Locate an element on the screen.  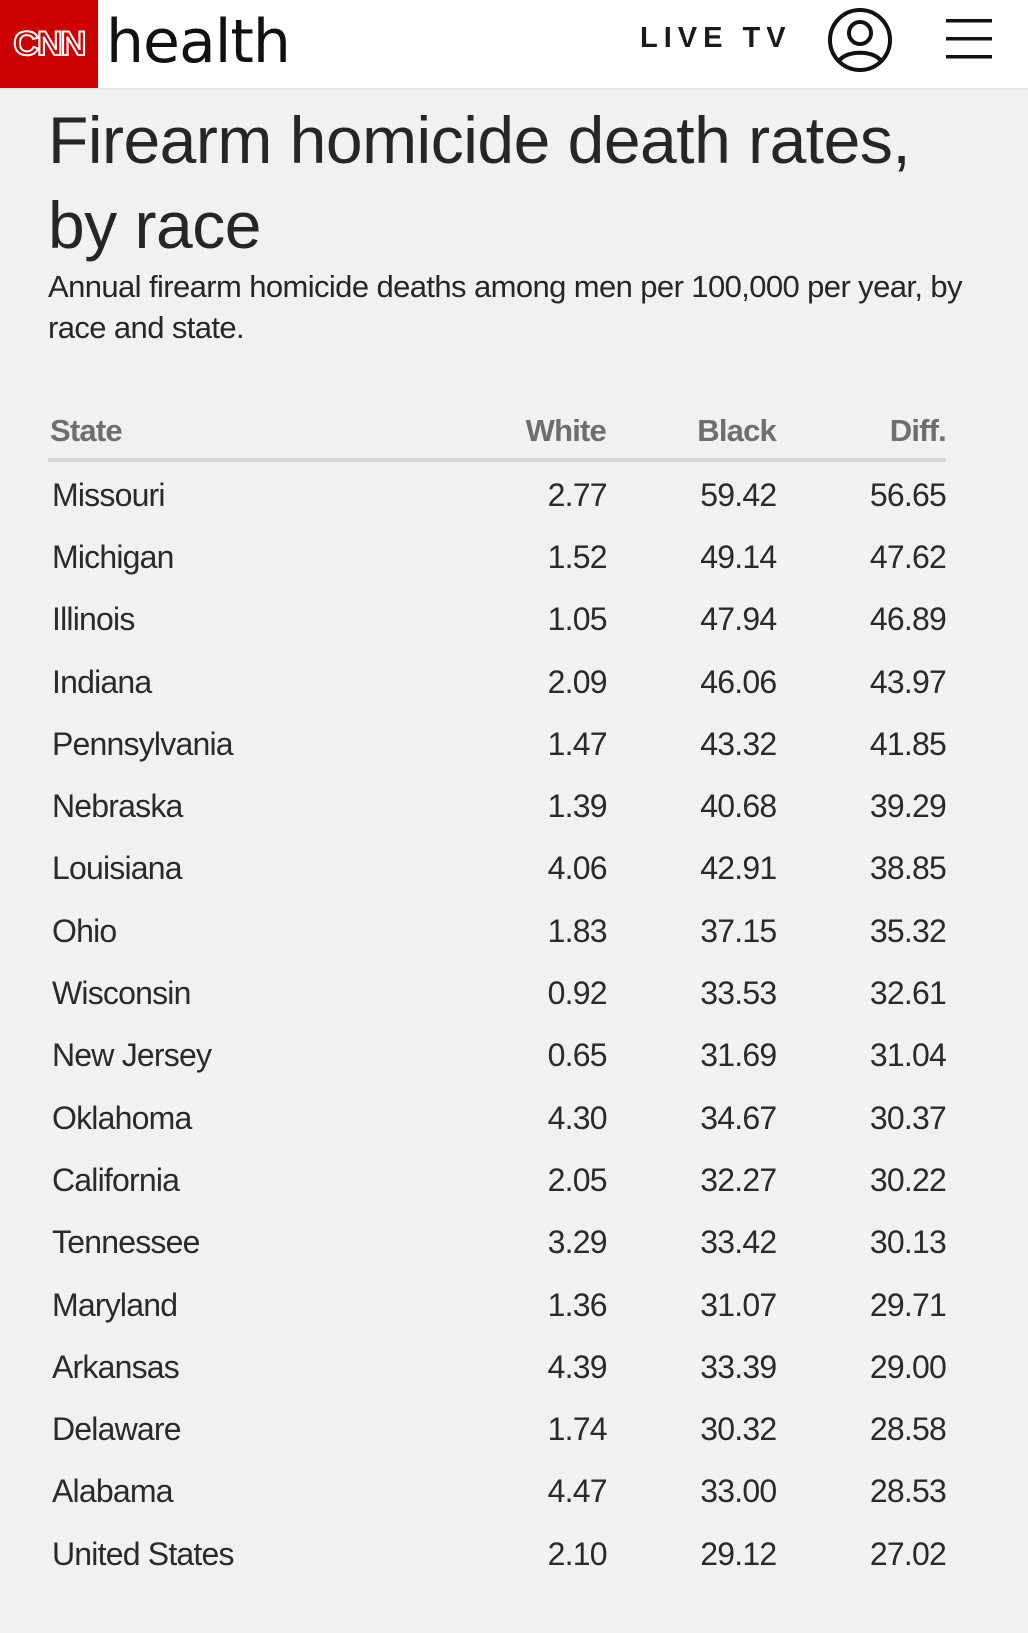
table-row: Delaware 1.74 30.32 28.58 is located at coordinates (497, 1429).